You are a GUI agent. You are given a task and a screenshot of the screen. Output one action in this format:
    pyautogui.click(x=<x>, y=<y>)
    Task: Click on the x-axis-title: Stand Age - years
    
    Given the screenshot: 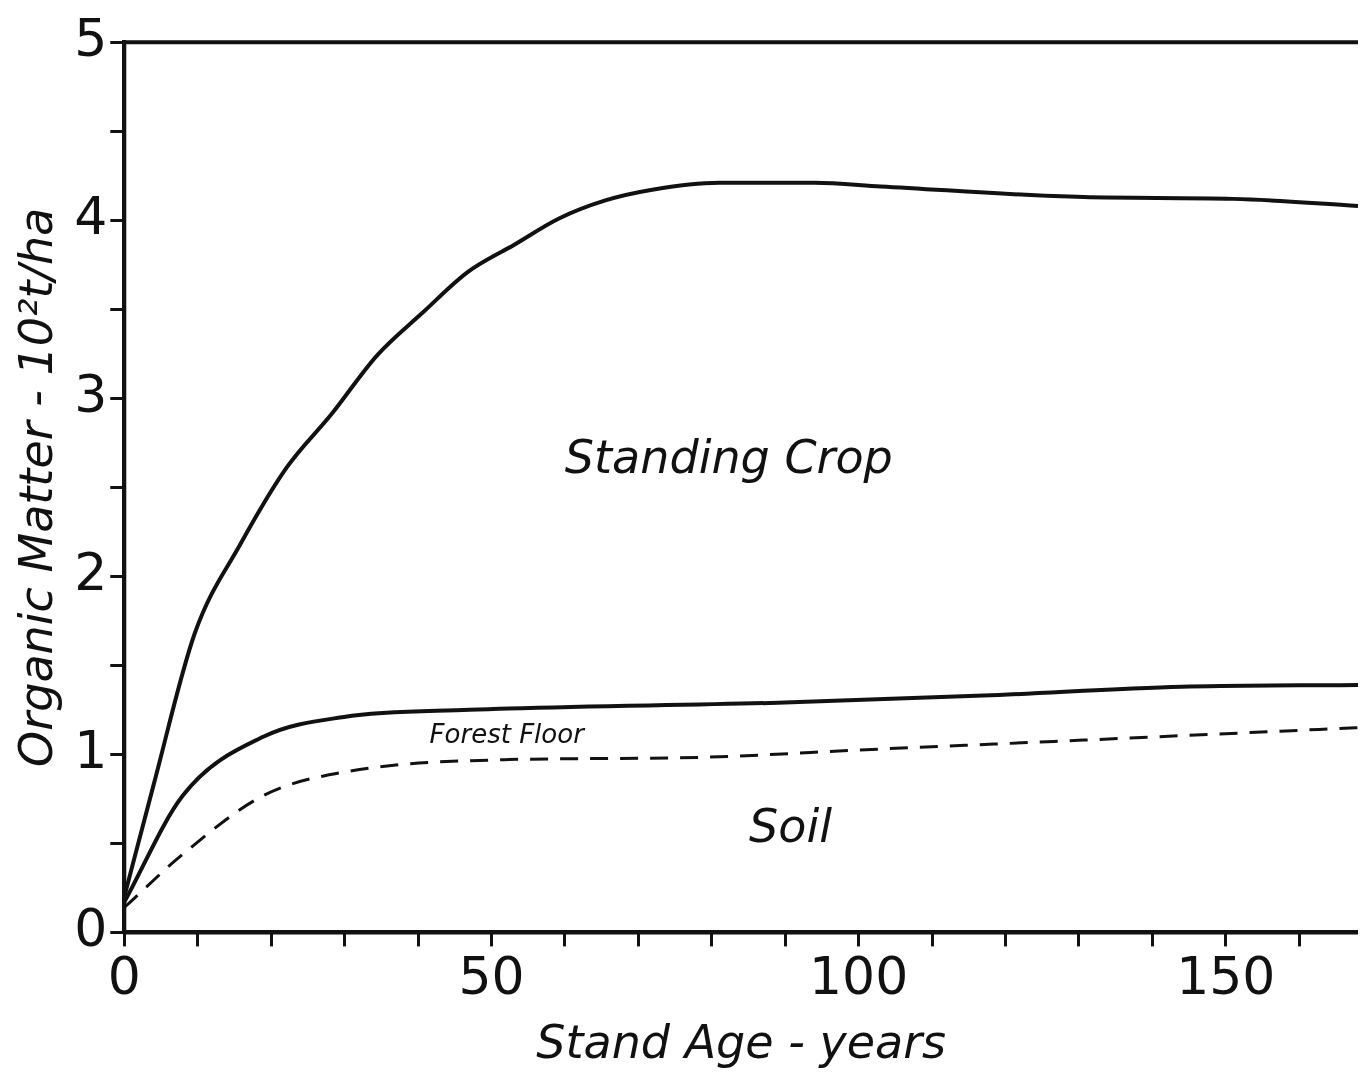 What is the action you would take?
    pyautogui.click(x=741, y=1042)
    